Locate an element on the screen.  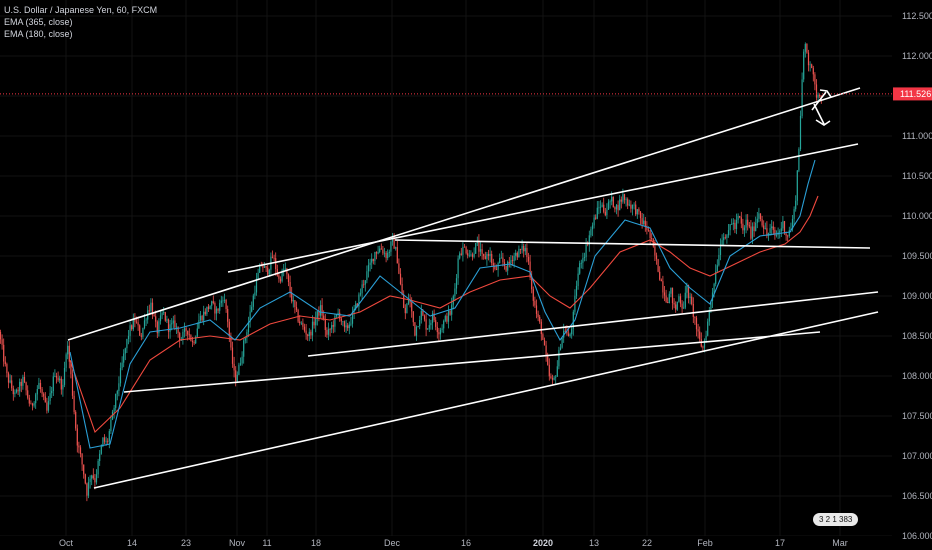
price-tick-label: 106.000 is located at coordinates (917, 536).